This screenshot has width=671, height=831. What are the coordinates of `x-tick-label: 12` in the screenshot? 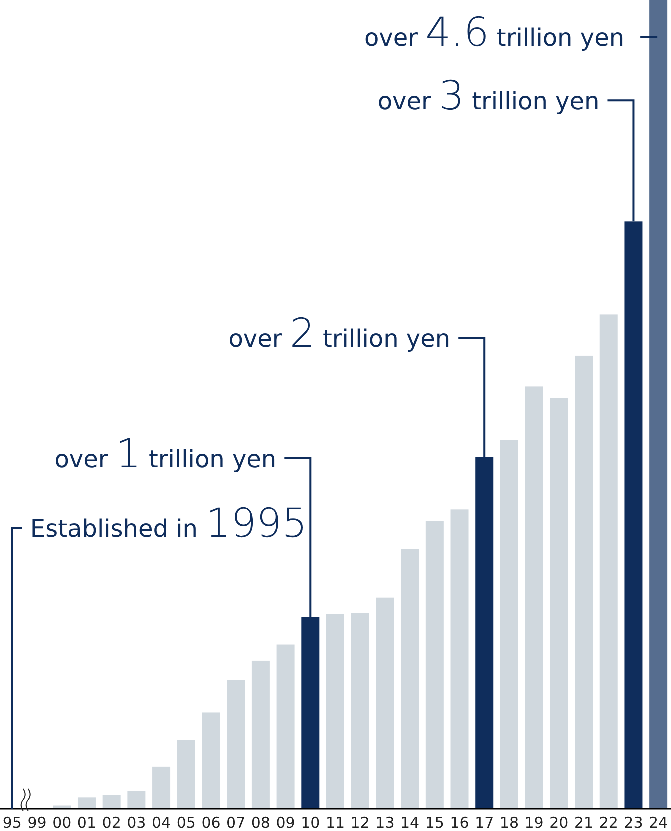 It's located at (360, 822).